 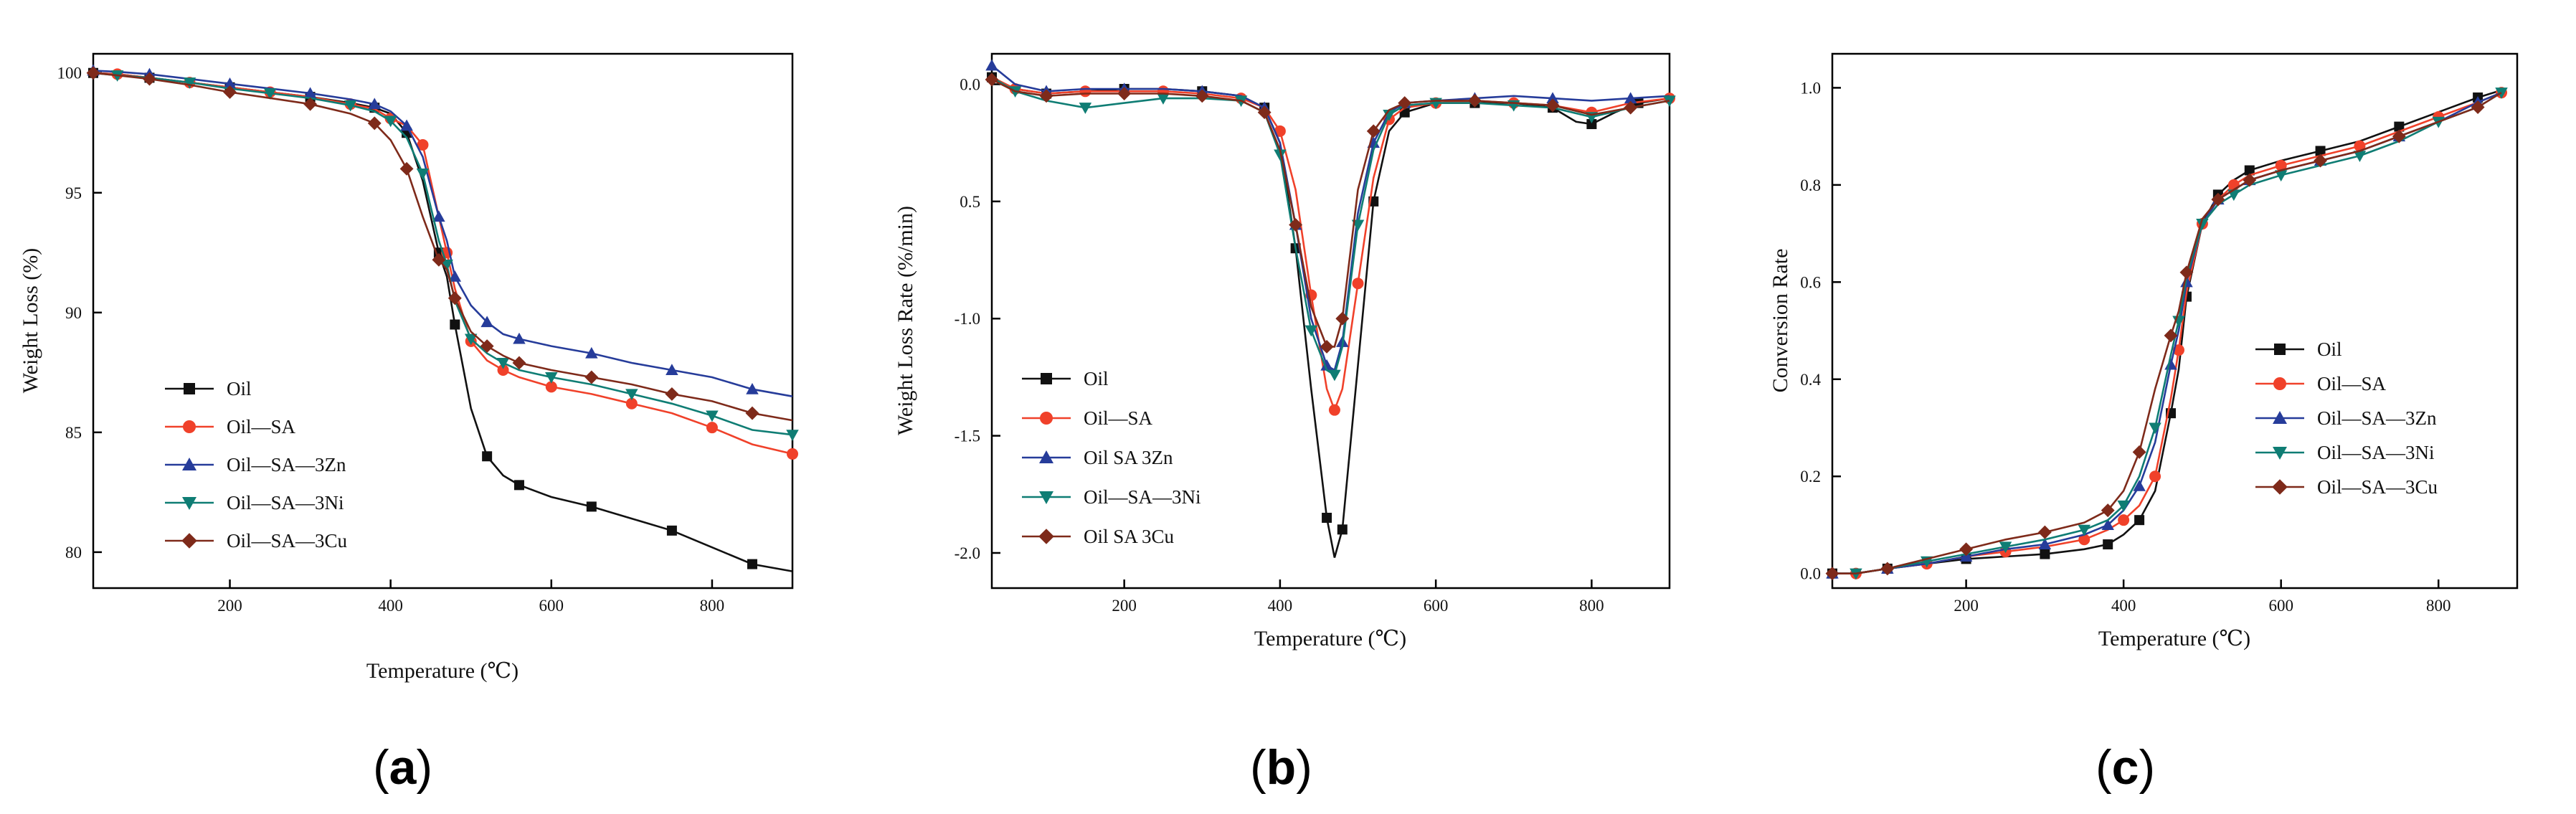 What do you see at coordinates (1128, 458) in the screenshot?
I see `legend-label: Oil SA 3Zn` at bounding box center [1128, 458].